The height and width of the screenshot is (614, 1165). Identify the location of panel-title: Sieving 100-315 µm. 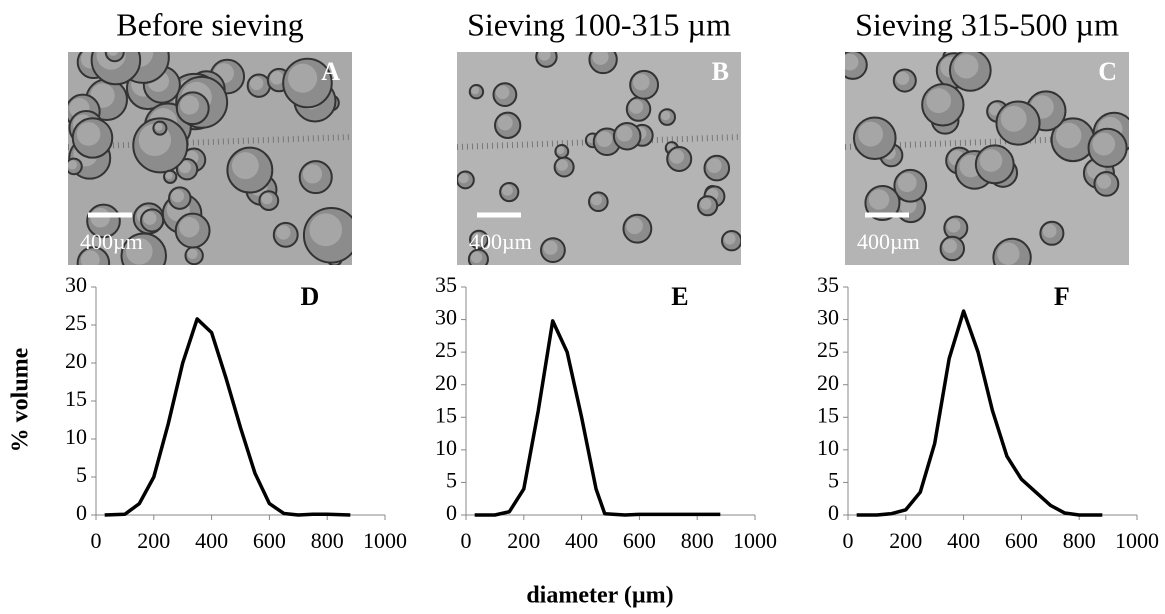
(599, 24).